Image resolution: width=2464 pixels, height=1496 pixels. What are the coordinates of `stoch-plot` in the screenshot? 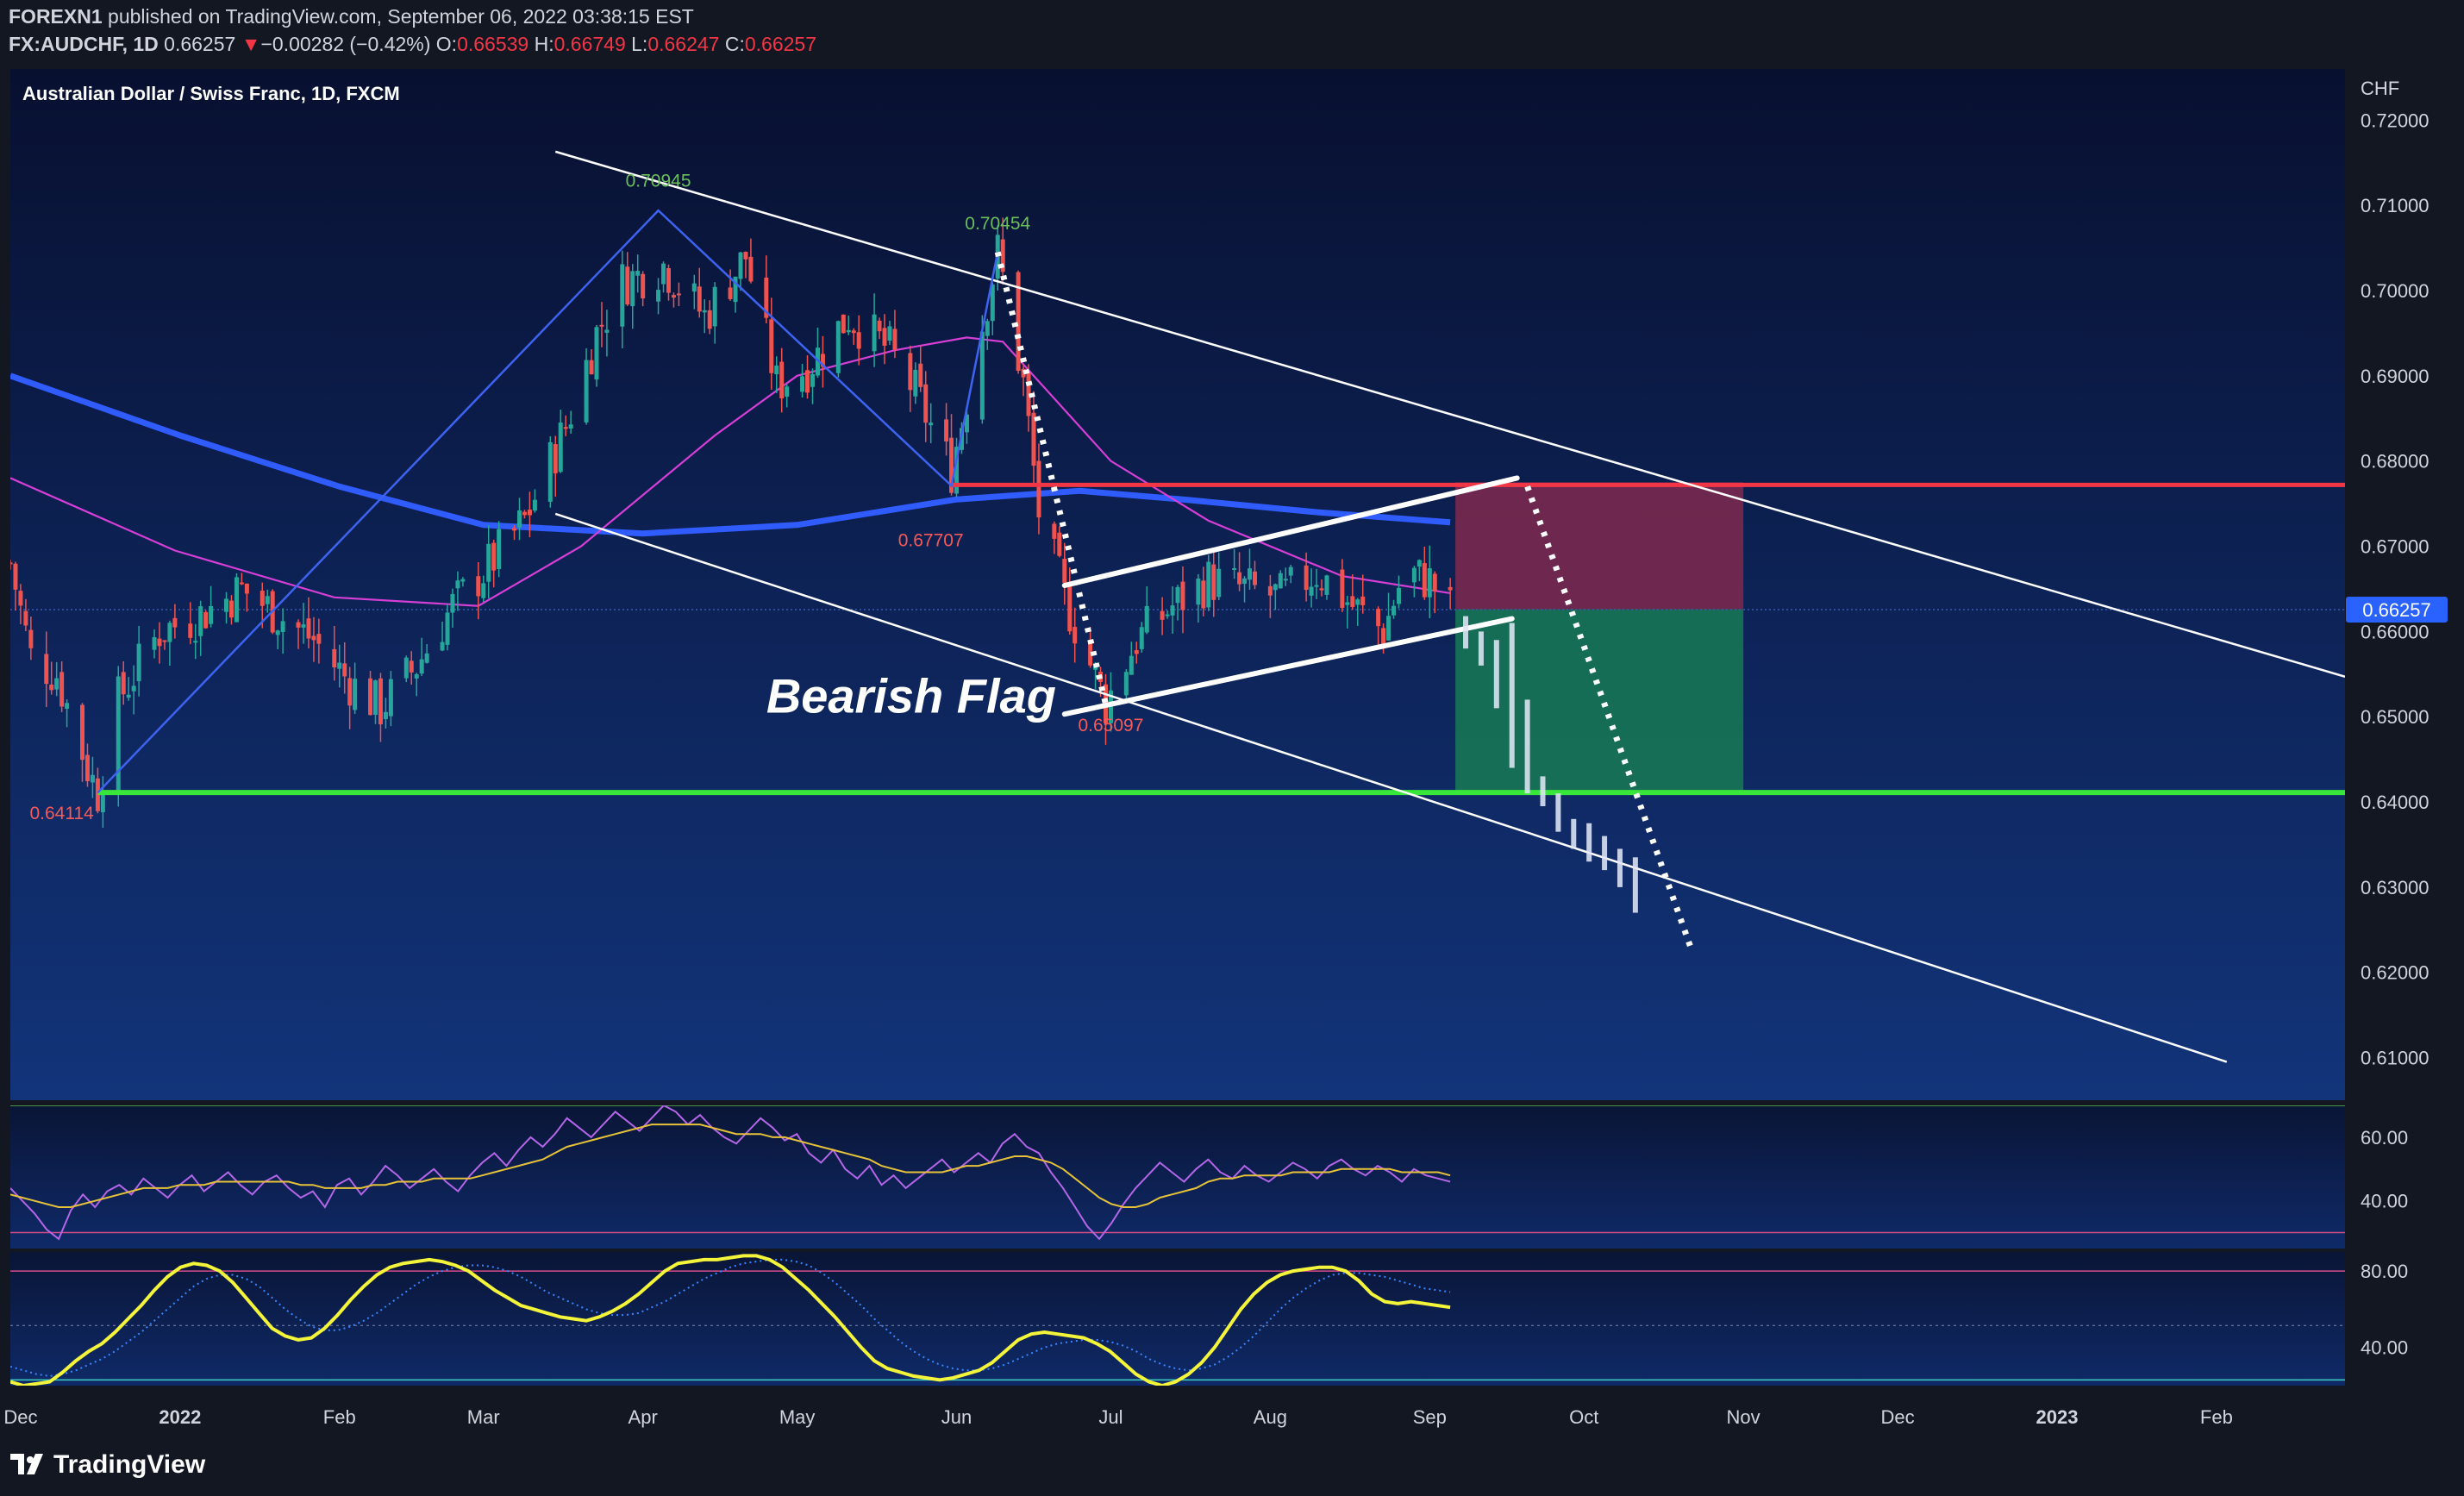 It's located at (1177, 1320).